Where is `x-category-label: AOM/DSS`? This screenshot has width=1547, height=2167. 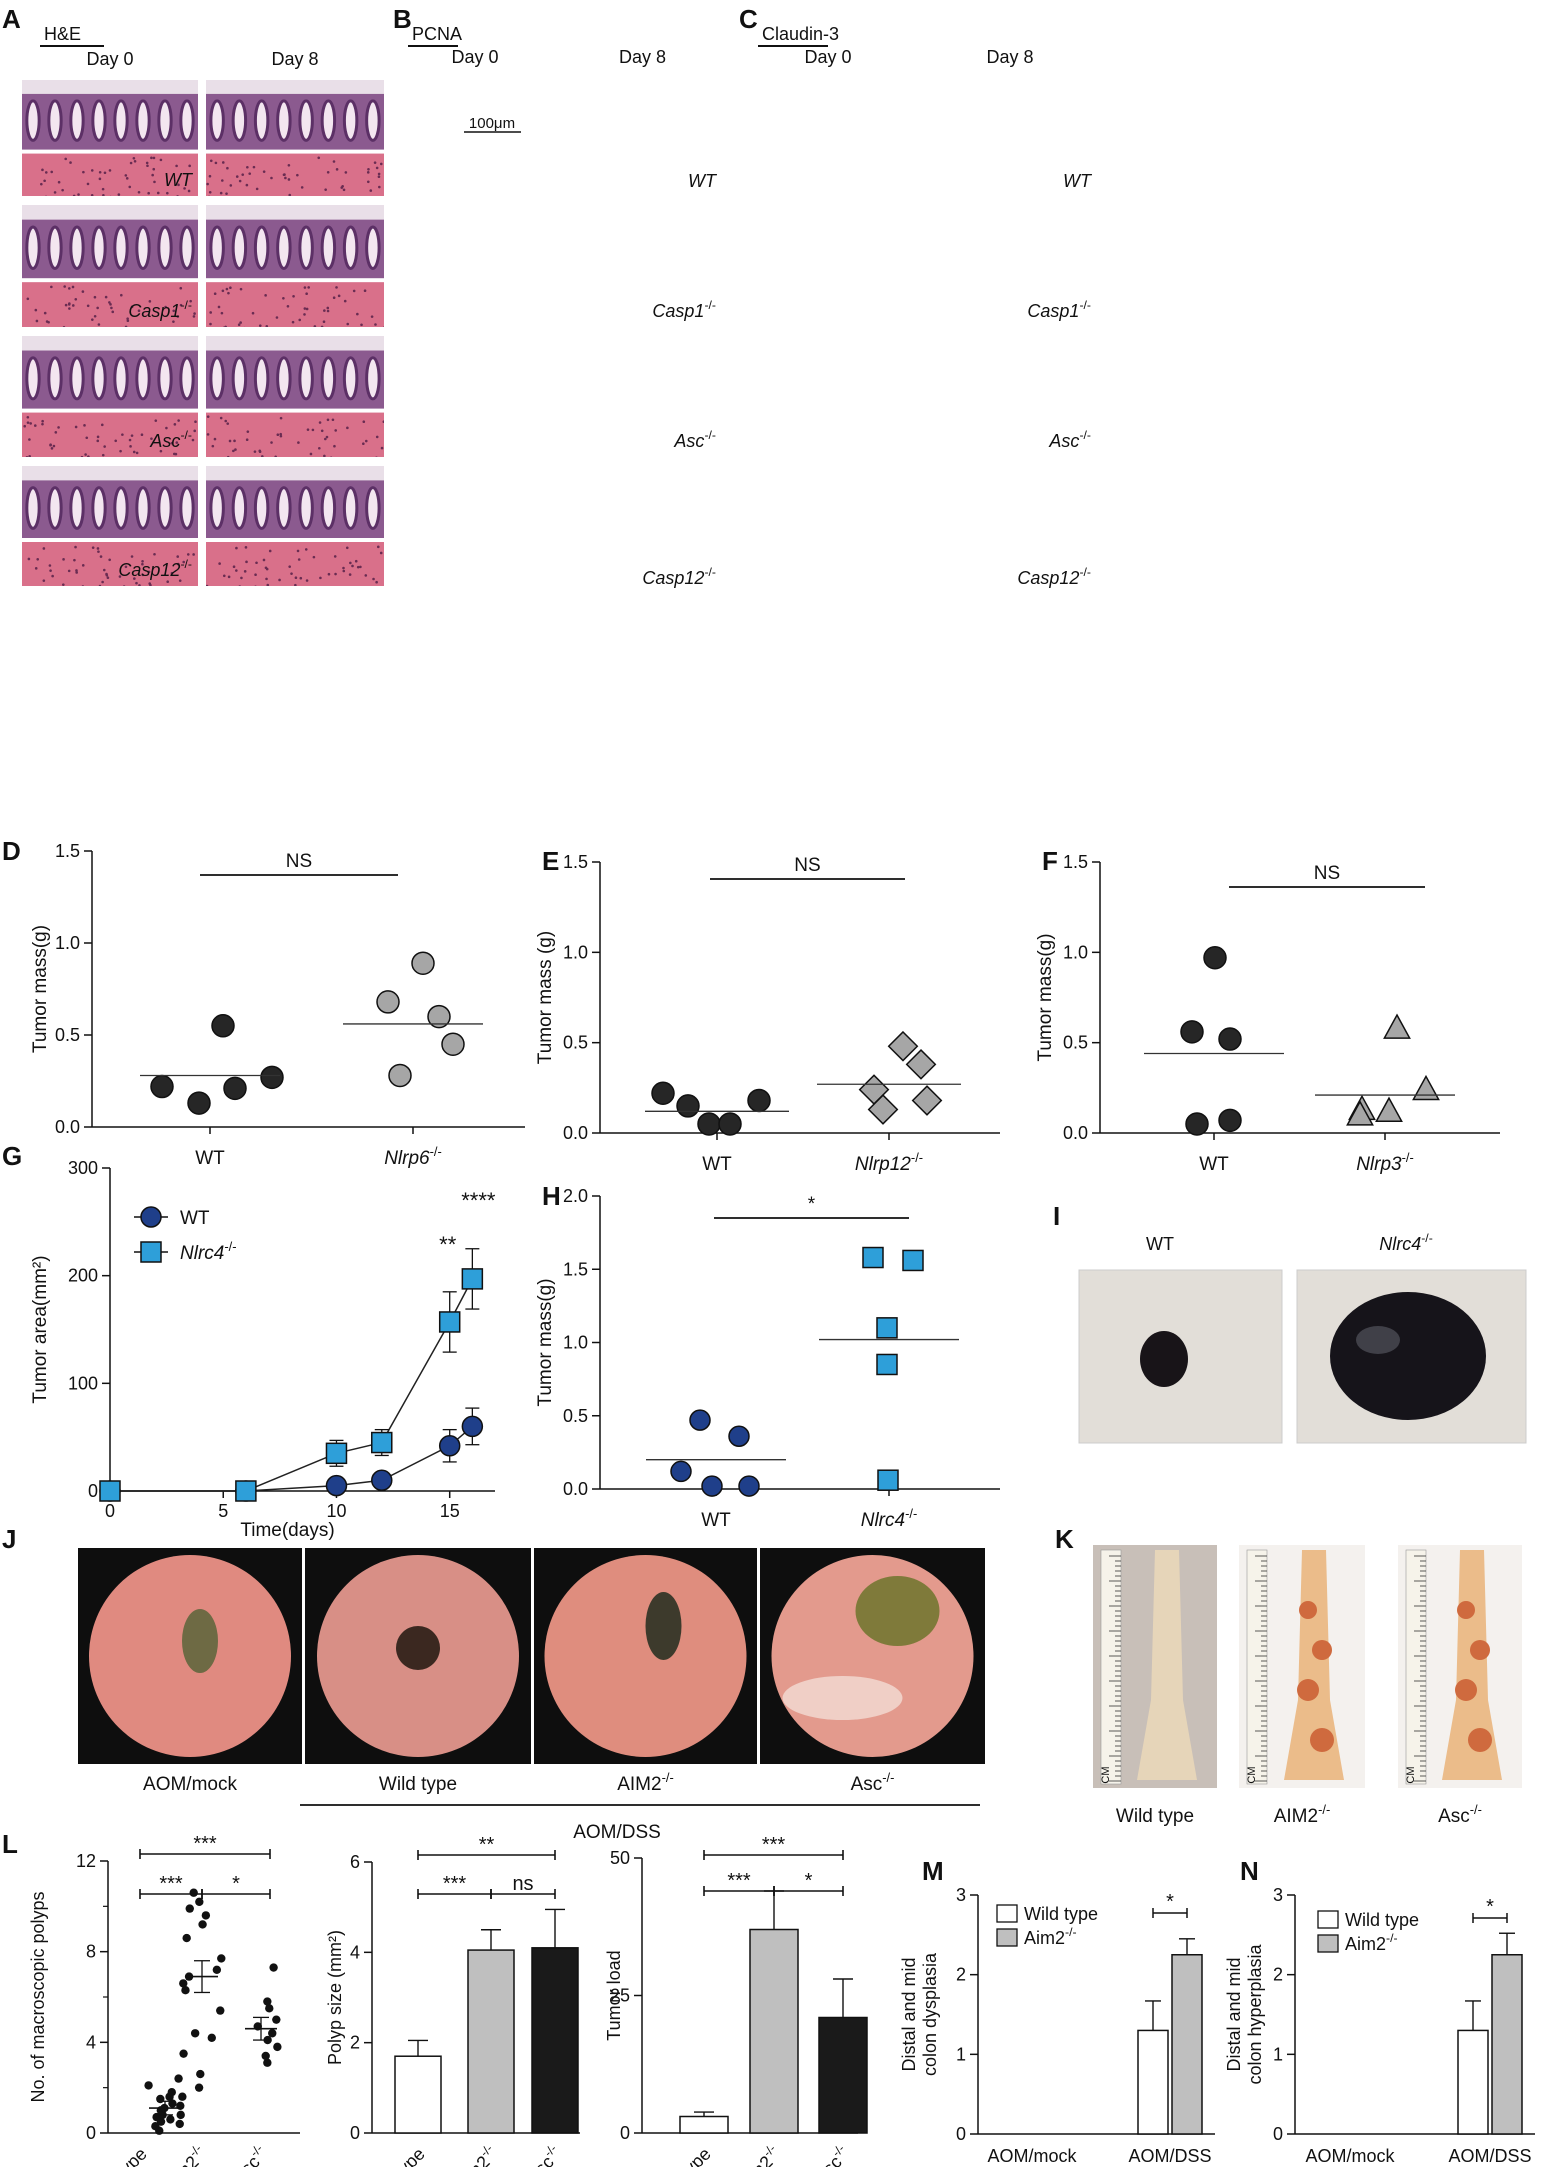
x-category-label: AOM/DSS is located at coordinates (1489, 2156).